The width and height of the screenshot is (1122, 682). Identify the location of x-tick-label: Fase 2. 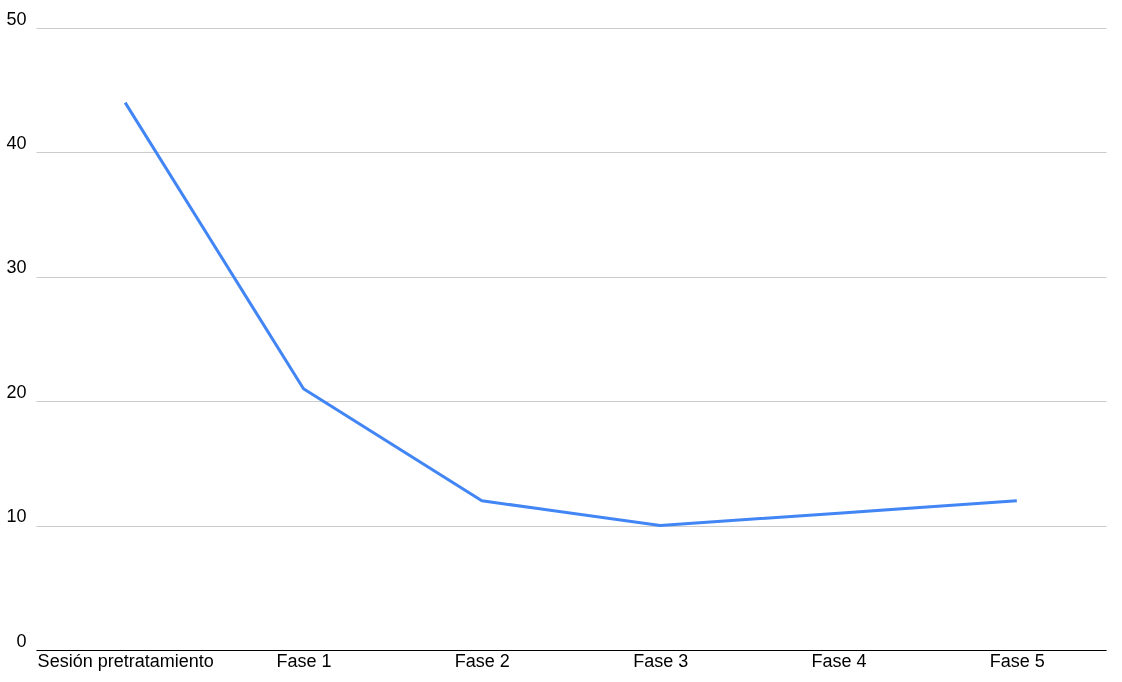
(482, 660).